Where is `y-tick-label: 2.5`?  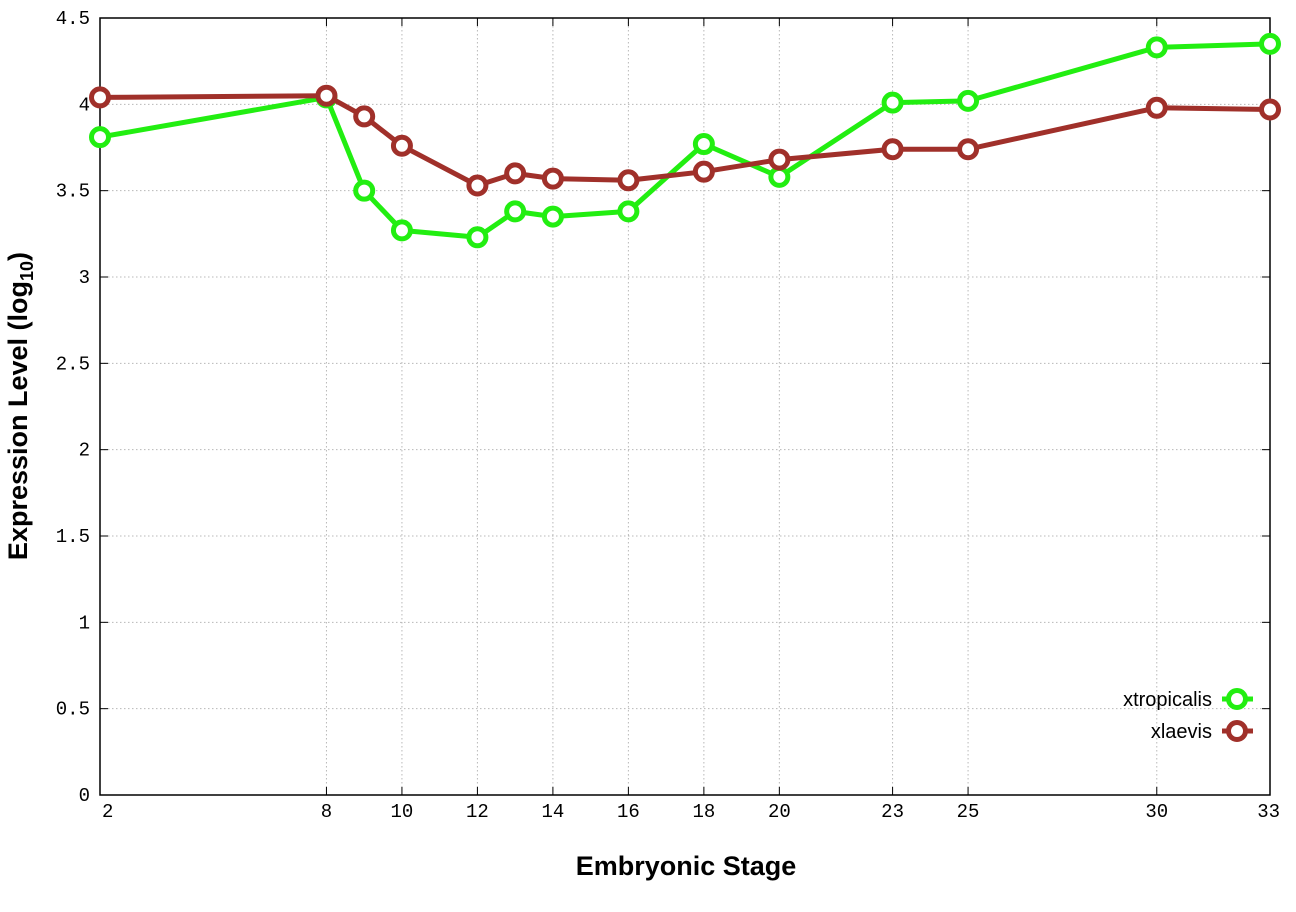 y-tick-label: 2.5 is located at coordinates (73, 364).